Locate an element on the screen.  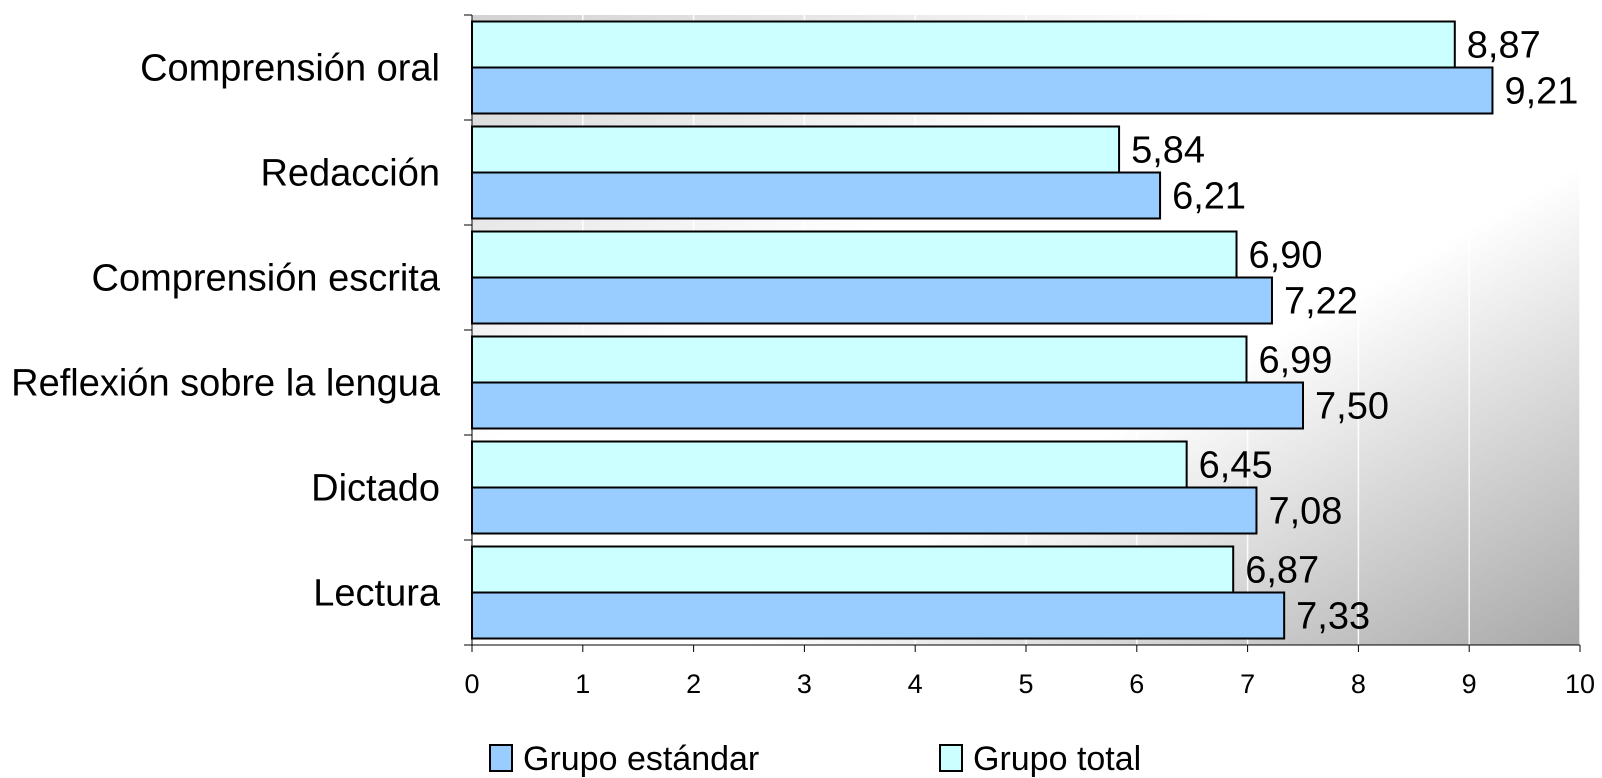
x-tick-label: 2 is located at coordinates (693, 684).